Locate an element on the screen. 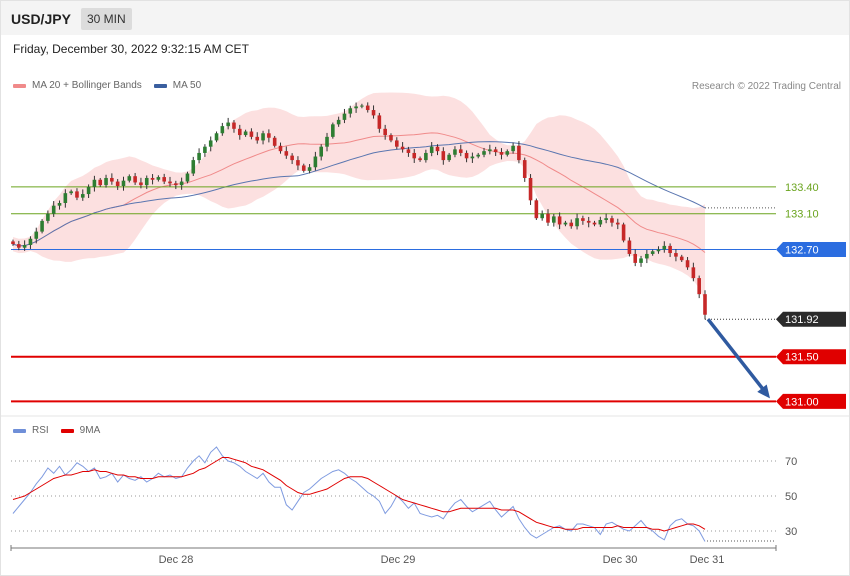 Image resolution: width=850 pixels, height=576 pixels. instrument-title: USD/JPY is located at coordinates (41, 19).